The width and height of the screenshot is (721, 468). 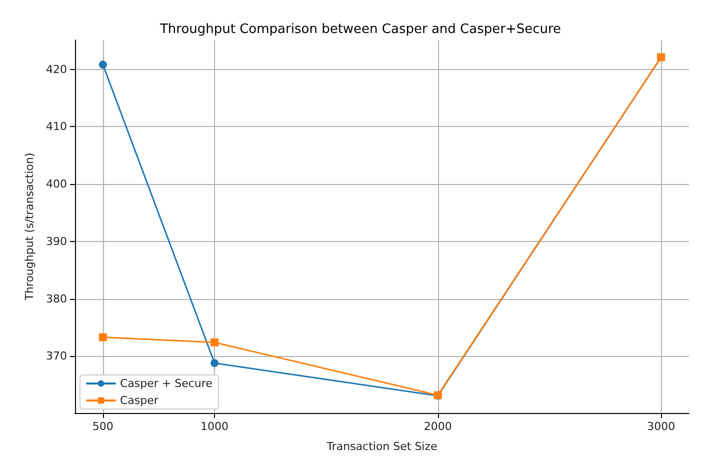 I want to click on y-tick-label: 380, so click(x=56, y=299).